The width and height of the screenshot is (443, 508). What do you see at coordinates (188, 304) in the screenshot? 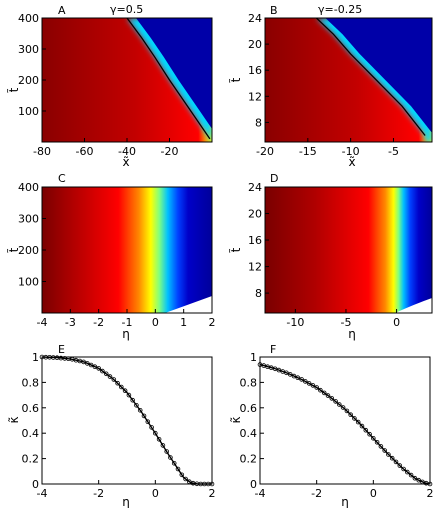
I see `panel-c-white-corner` at bounding box center [188, 304].